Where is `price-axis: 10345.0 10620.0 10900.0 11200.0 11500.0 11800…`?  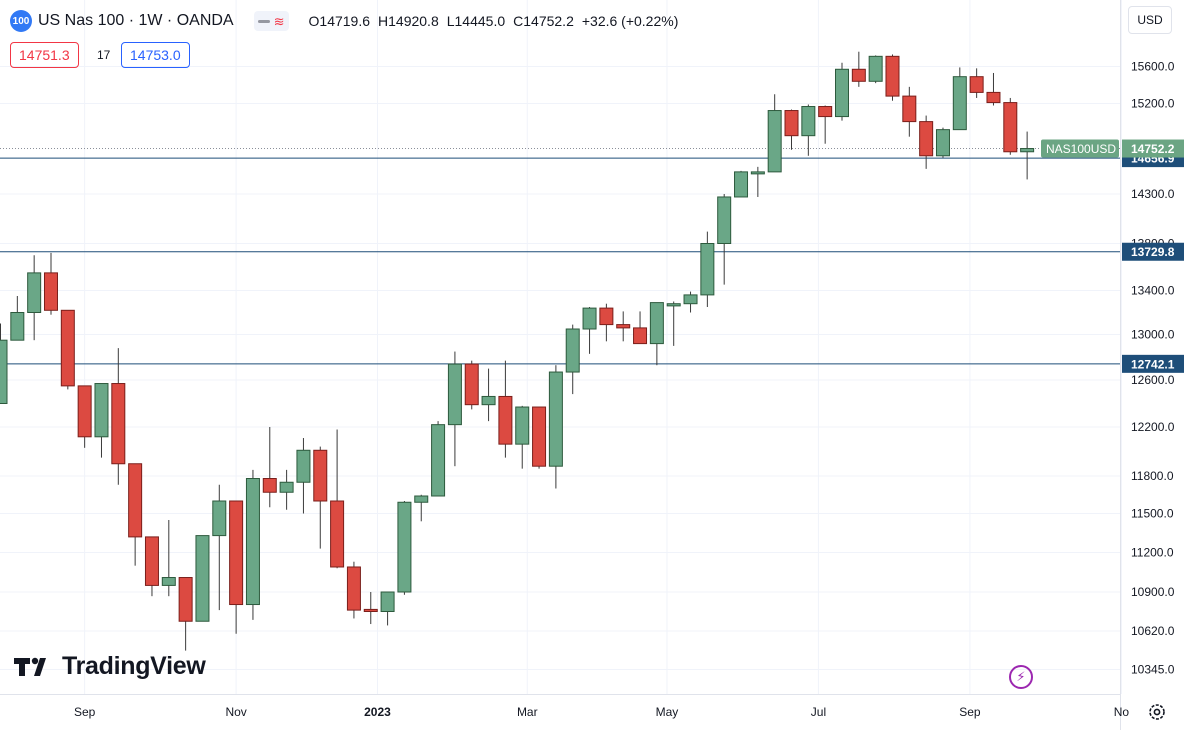
price-axis: 10345.0 10620.0 10900.0 11200.0 11500.0 11800… is located at coordinates (1147, 365).